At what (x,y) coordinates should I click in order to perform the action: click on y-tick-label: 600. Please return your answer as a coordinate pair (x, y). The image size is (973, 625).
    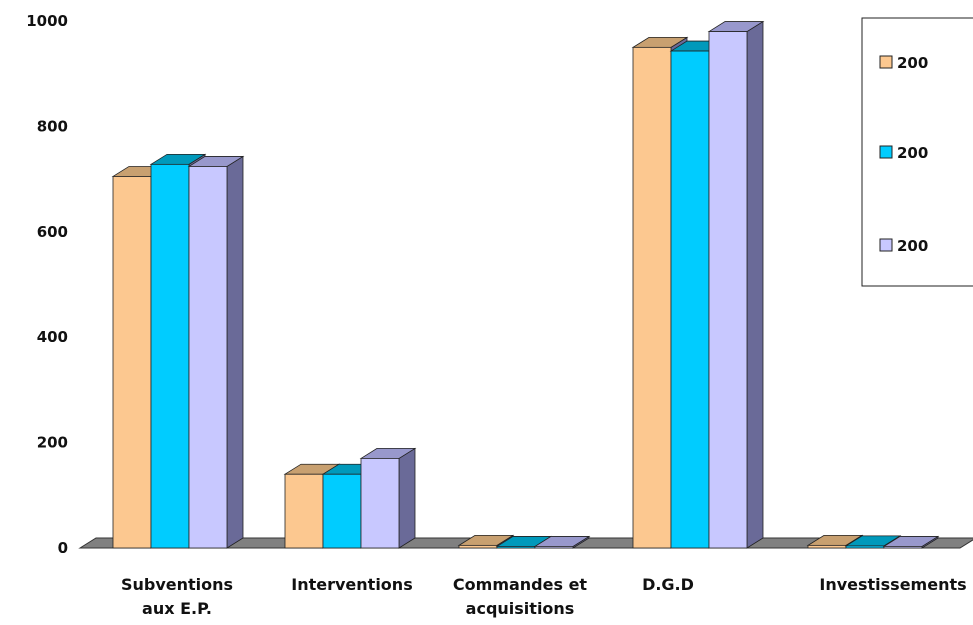
    Looking at the image, I should click on (52, 232).